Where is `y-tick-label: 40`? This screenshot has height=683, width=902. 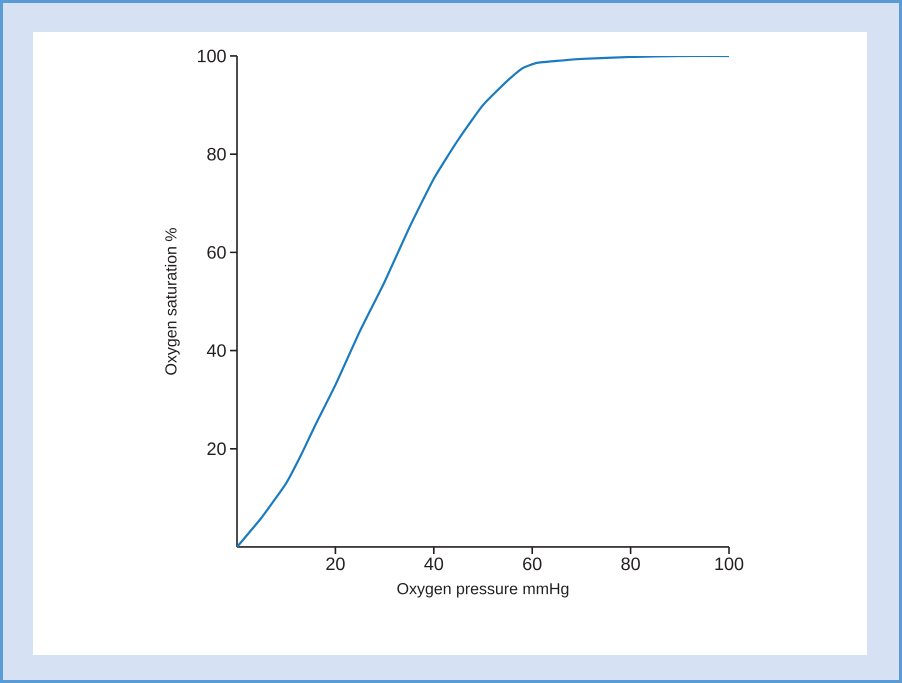
y-tick-label: 40 is located at coordinates (216, 350).